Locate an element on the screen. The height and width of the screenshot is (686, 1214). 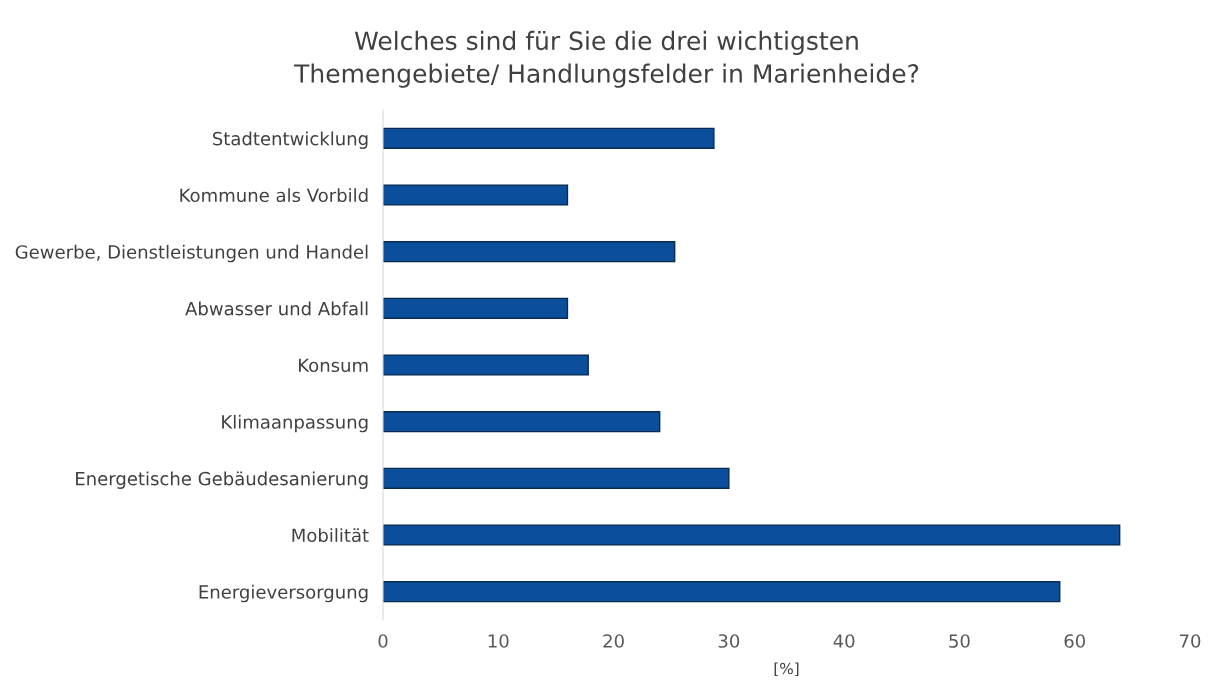
y-tick-label: Kommune als Vorbild is located at coordinates (274, 195).